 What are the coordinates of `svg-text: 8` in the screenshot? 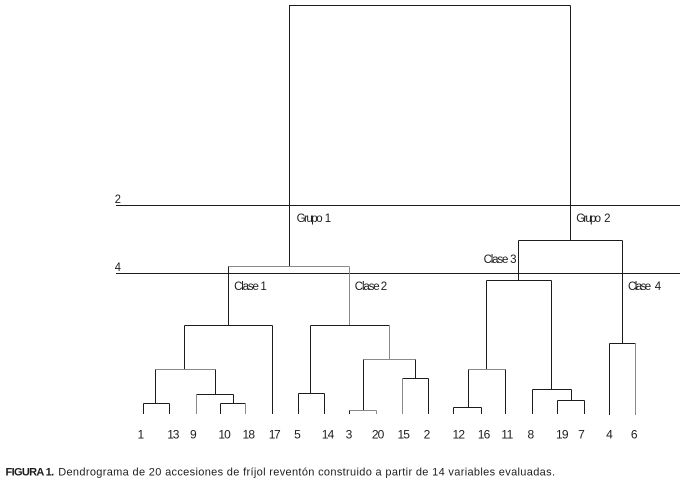 It's located at (530, 434).